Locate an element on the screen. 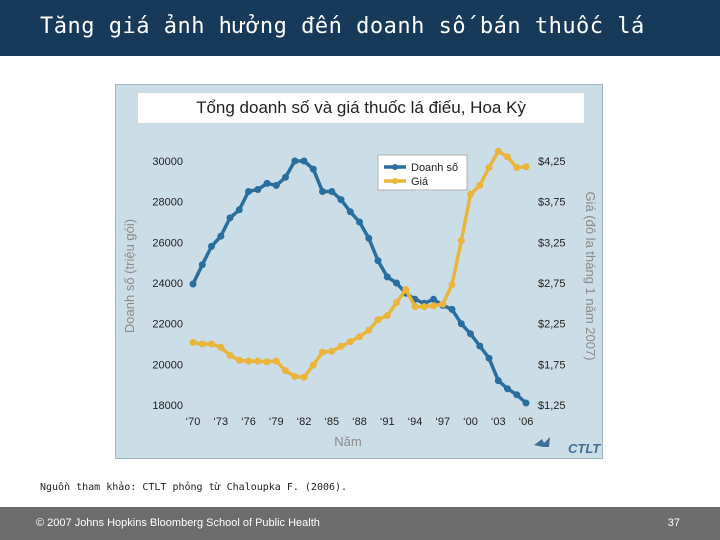 Image resolution: width=720 pixels, height=540 pixels. x-tick-label: ‘00 is located at coordinates (470, 422).